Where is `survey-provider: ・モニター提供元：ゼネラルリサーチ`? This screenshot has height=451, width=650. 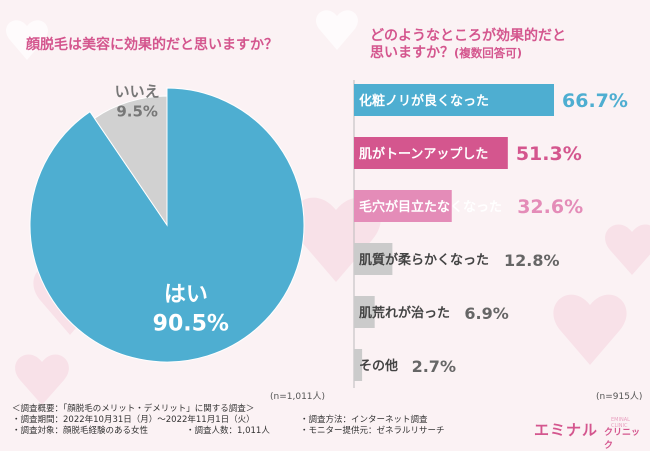
survey-provider: ・モニター提供元：ゼネラルリサーチ is located at coordinates (372, 431).